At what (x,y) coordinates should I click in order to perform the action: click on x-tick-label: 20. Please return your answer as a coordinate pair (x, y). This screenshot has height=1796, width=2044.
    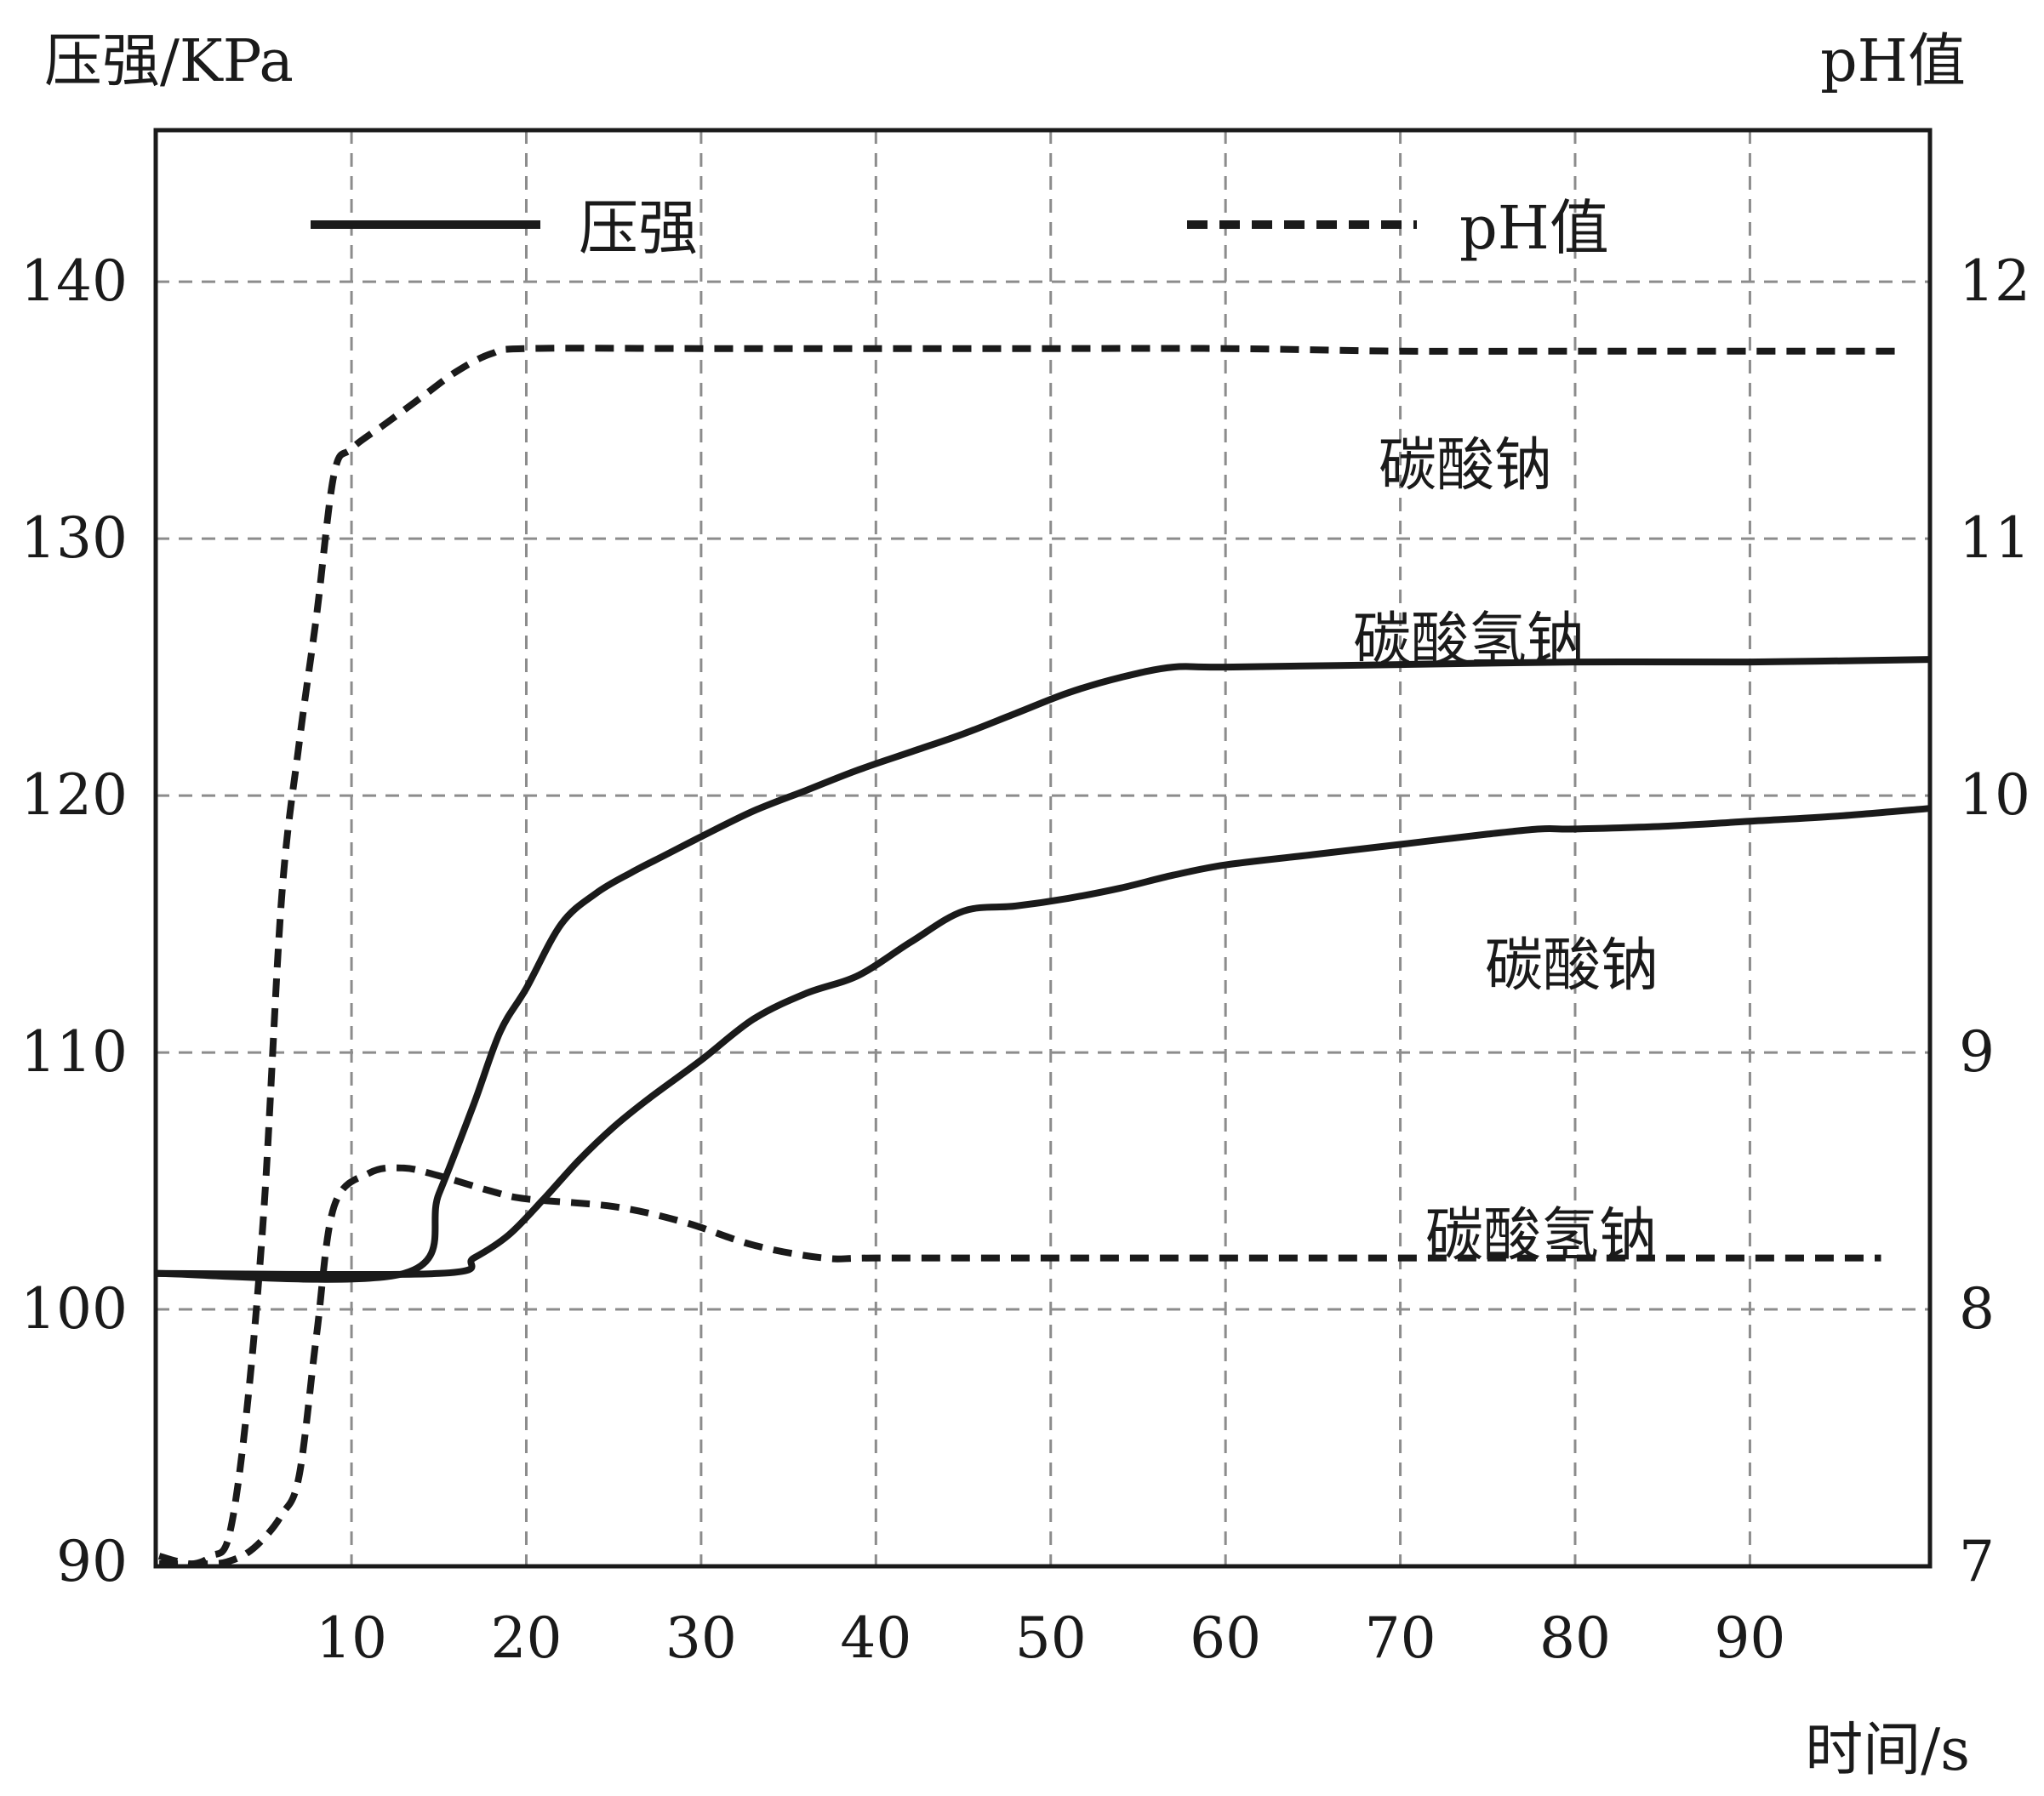
    Looking at the image, I should click on (526, 1638).